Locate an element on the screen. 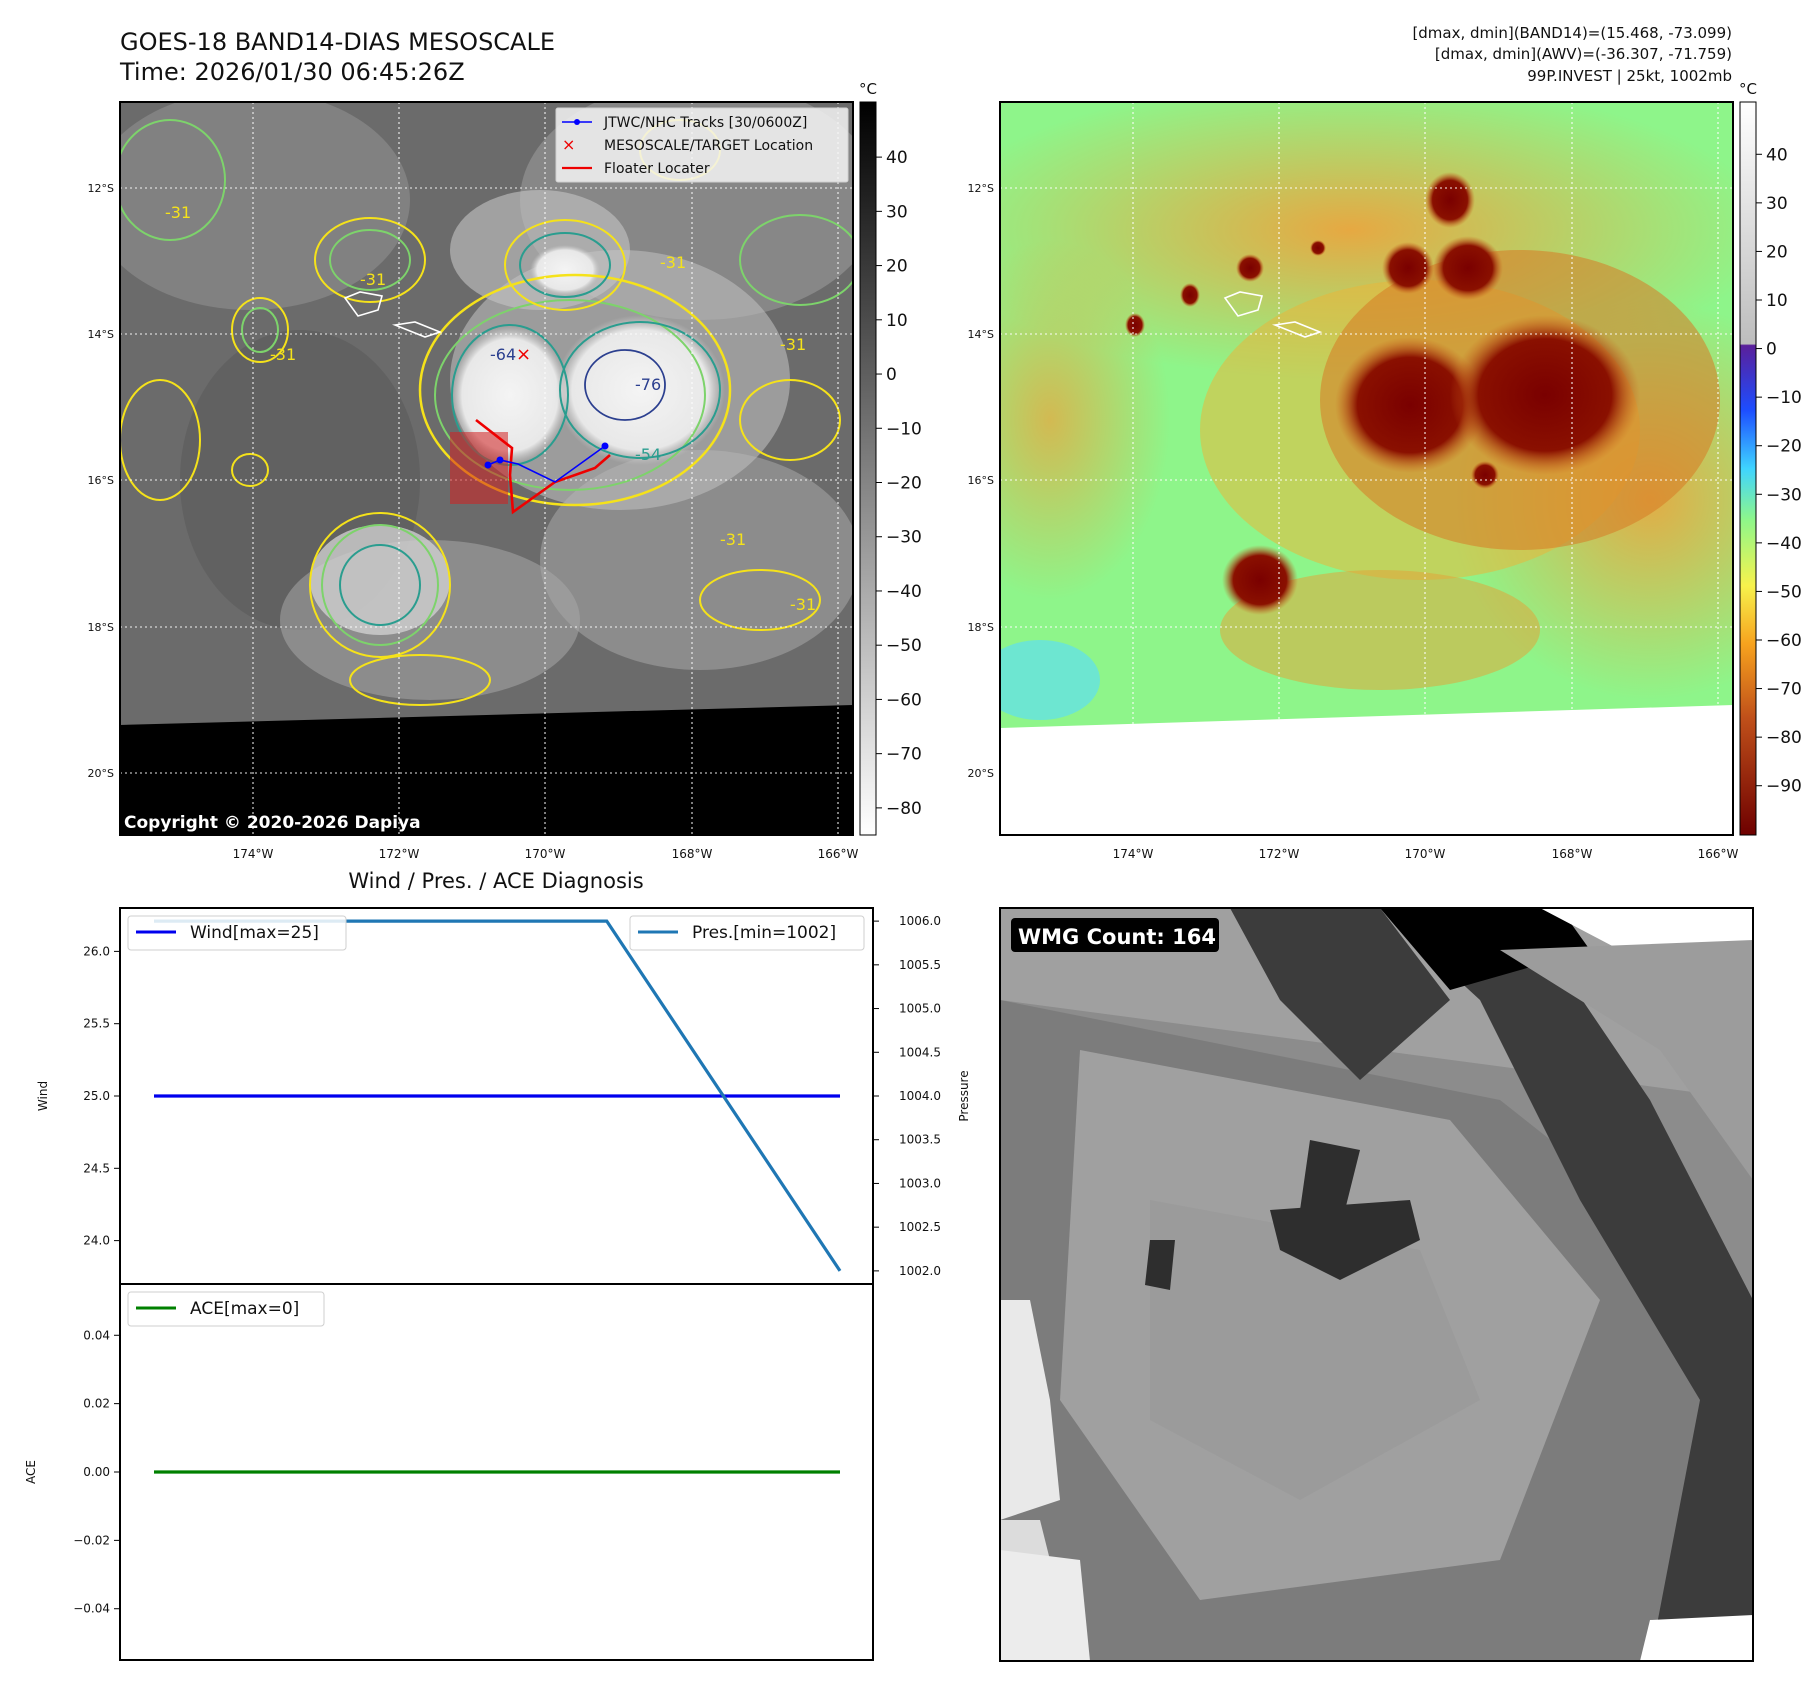  ace-legend-label: ACE[max=0] is located at coordinates (244, 1309).